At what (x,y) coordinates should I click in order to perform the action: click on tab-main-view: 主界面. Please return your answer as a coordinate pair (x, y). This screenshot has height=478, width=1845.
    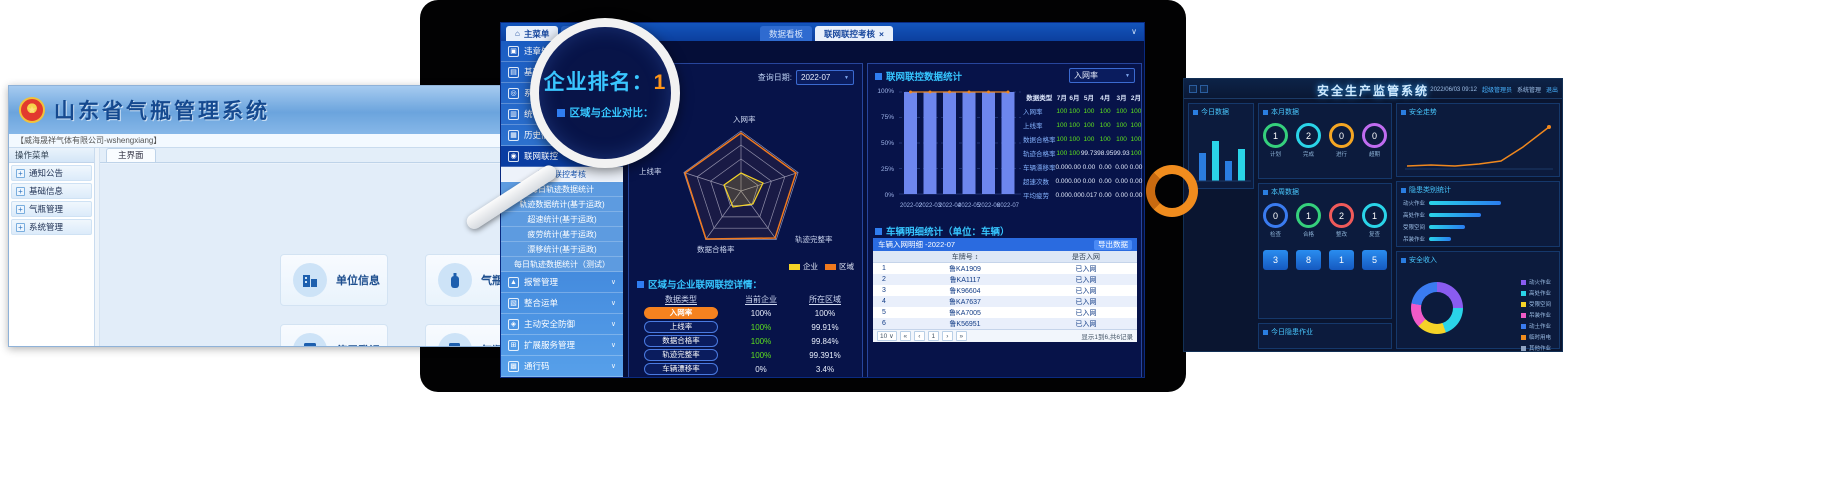
    Looking at the image, I should click on (131, 155).